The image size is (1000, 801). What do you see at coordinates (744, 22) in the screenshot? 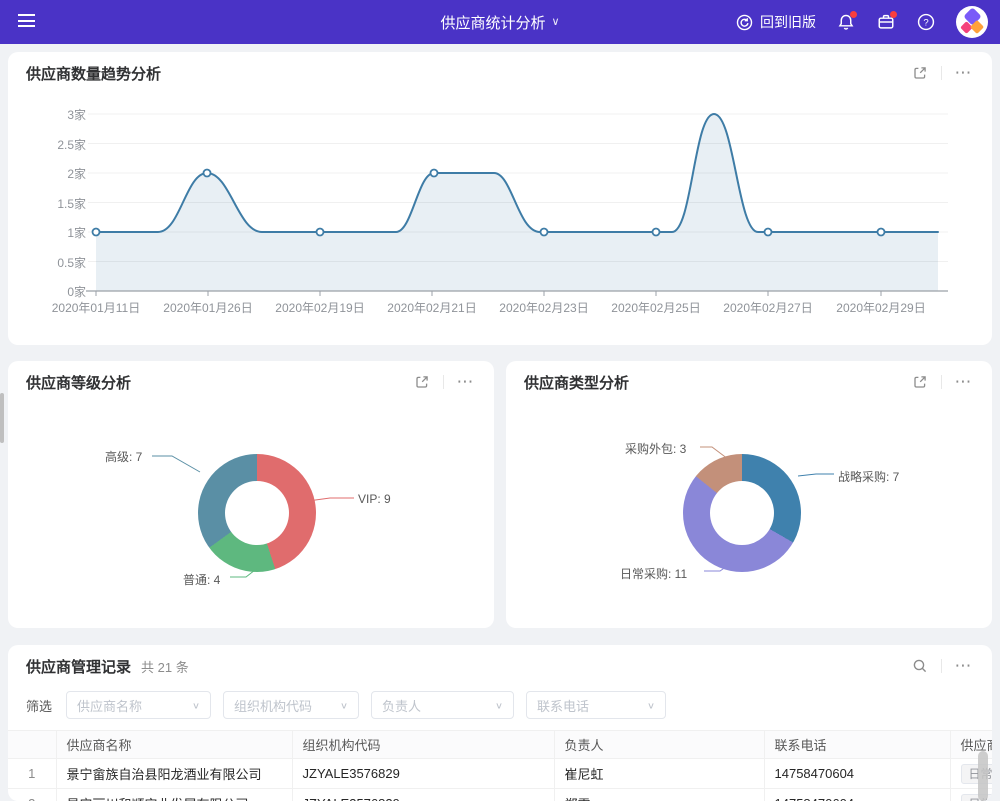
I see `return-icon` at bounding box center [744, 22].